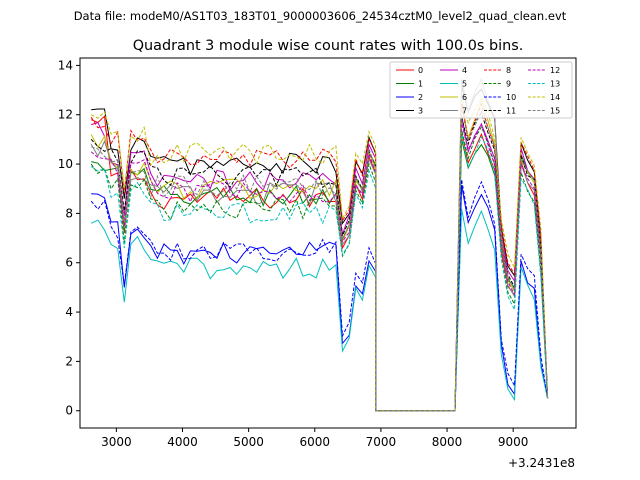 The image size is (640, 480). What do you see at coordinates (447, 442) in the screenshot?
I see `x-tick-label: 8000` at bounding box center [447, 442].